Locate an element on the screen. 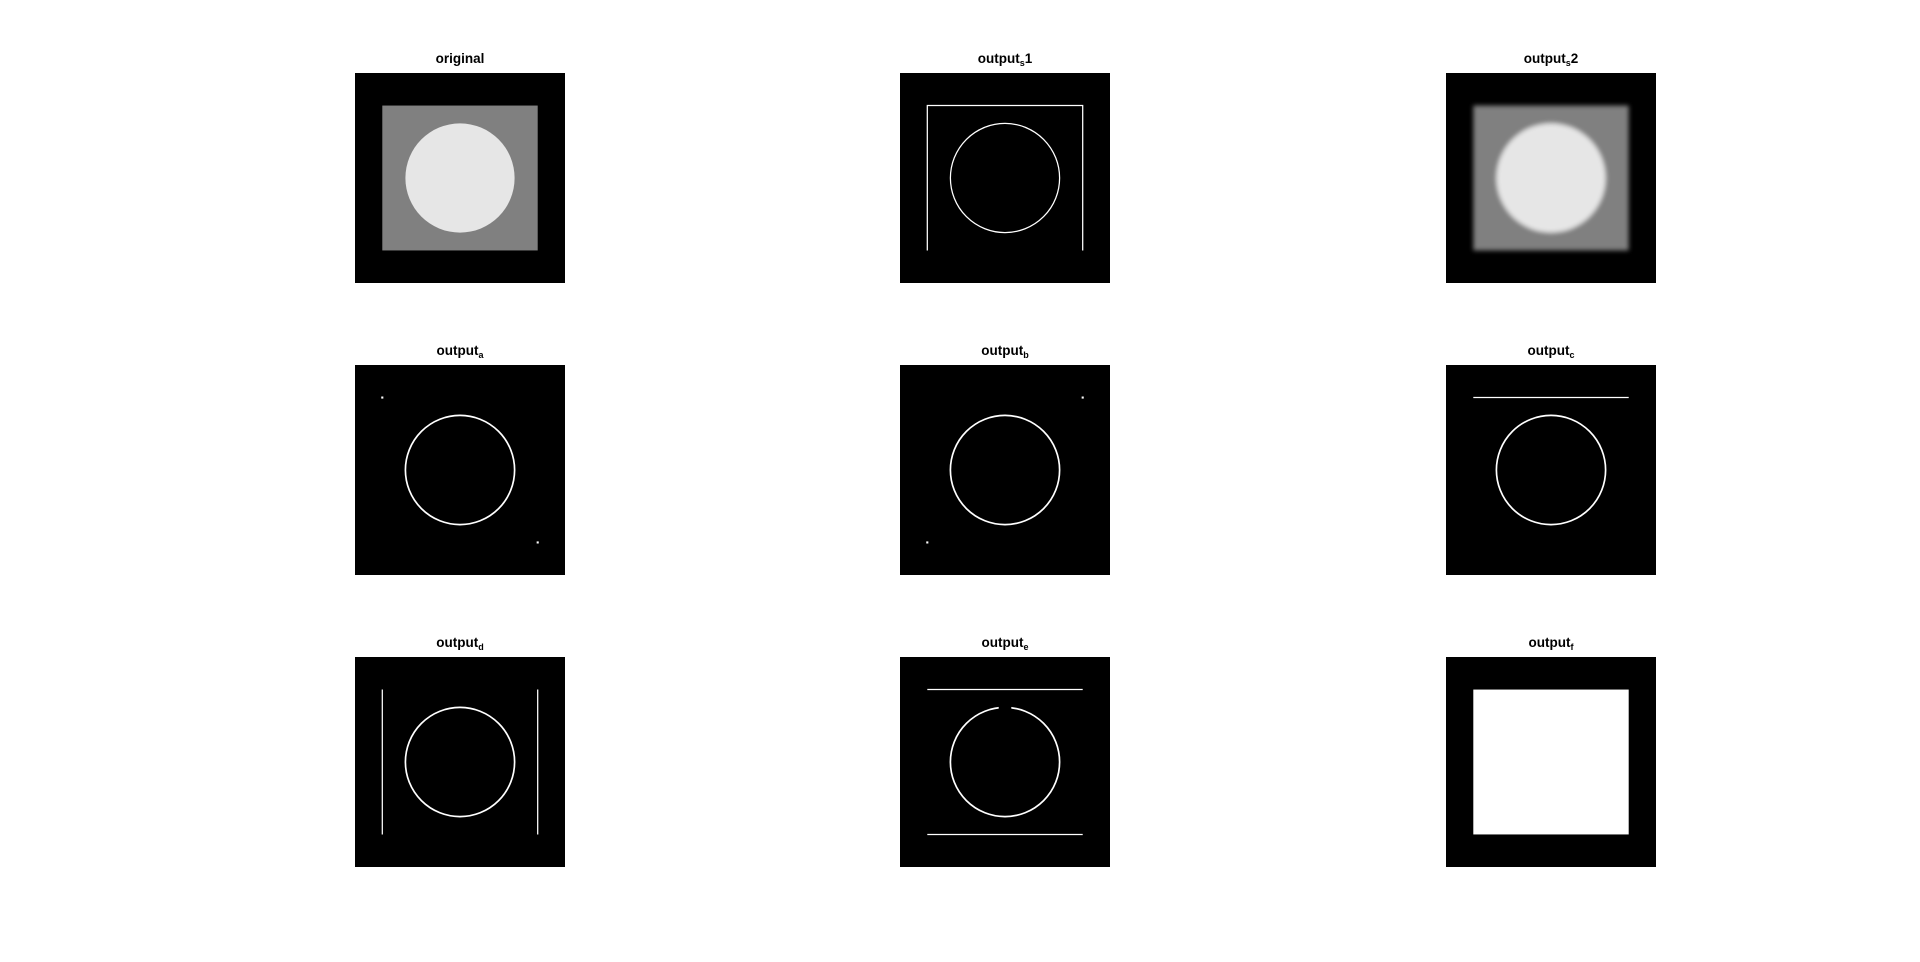 The width and height of the screenshot is (1920, 962). image-output-s1 is located at coordinates (1005, 178).